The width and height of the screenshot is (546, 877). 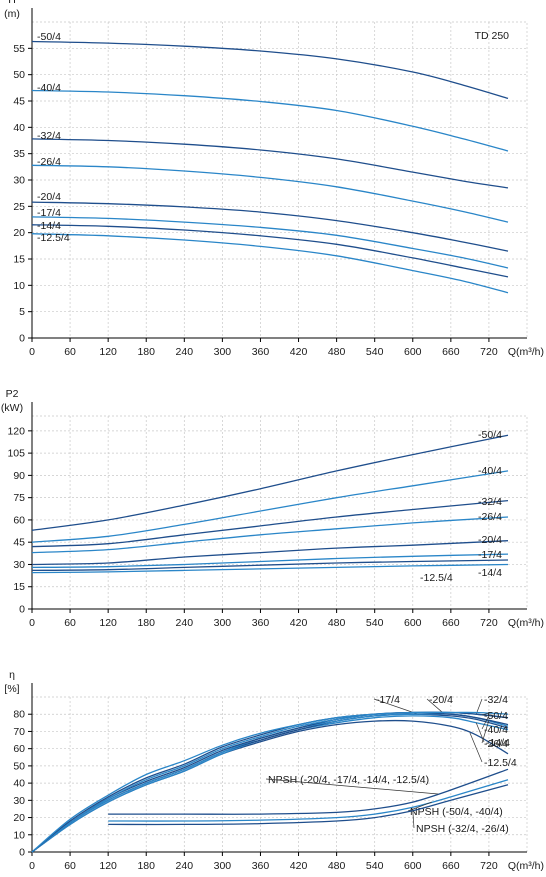 I want to click on series-line--26-4, so click(x=270, y=535).